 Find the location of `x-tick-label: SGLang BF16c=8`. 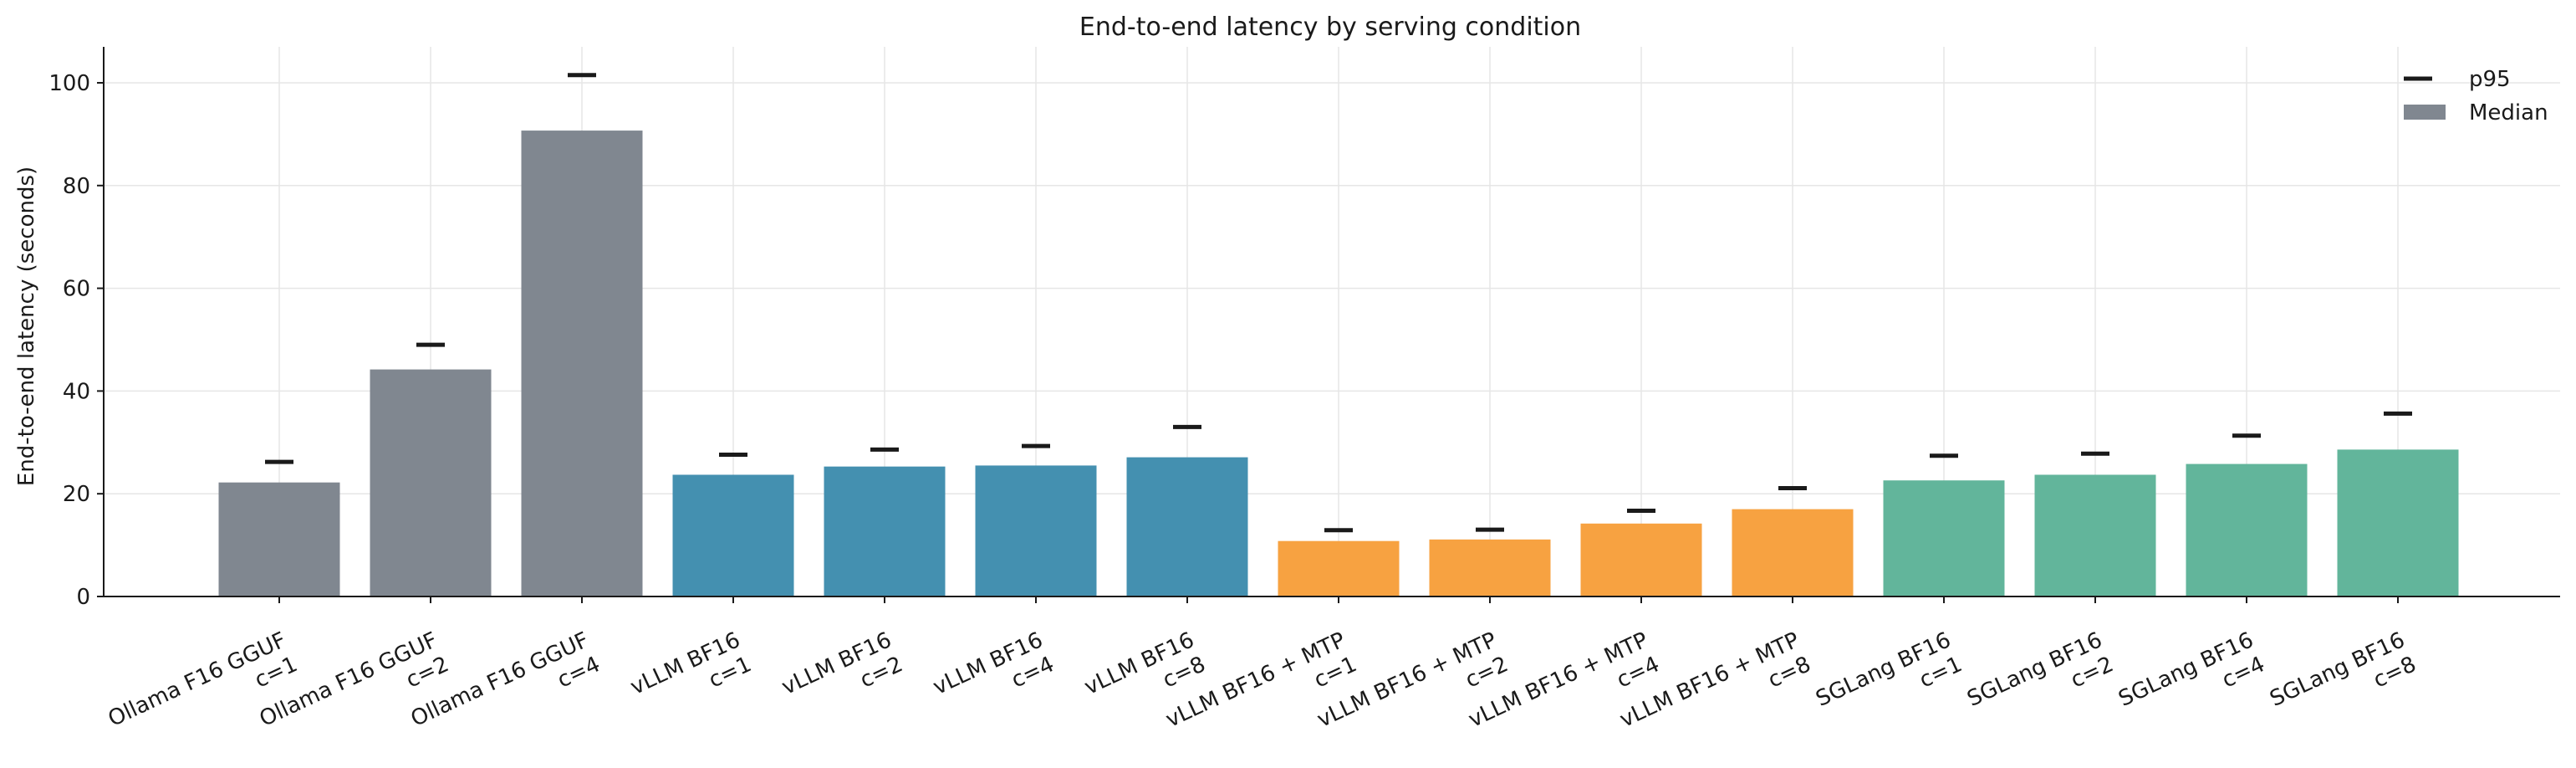

x-tick-label: SGLang BF16c=8 is located at coordinates (2343, 681).